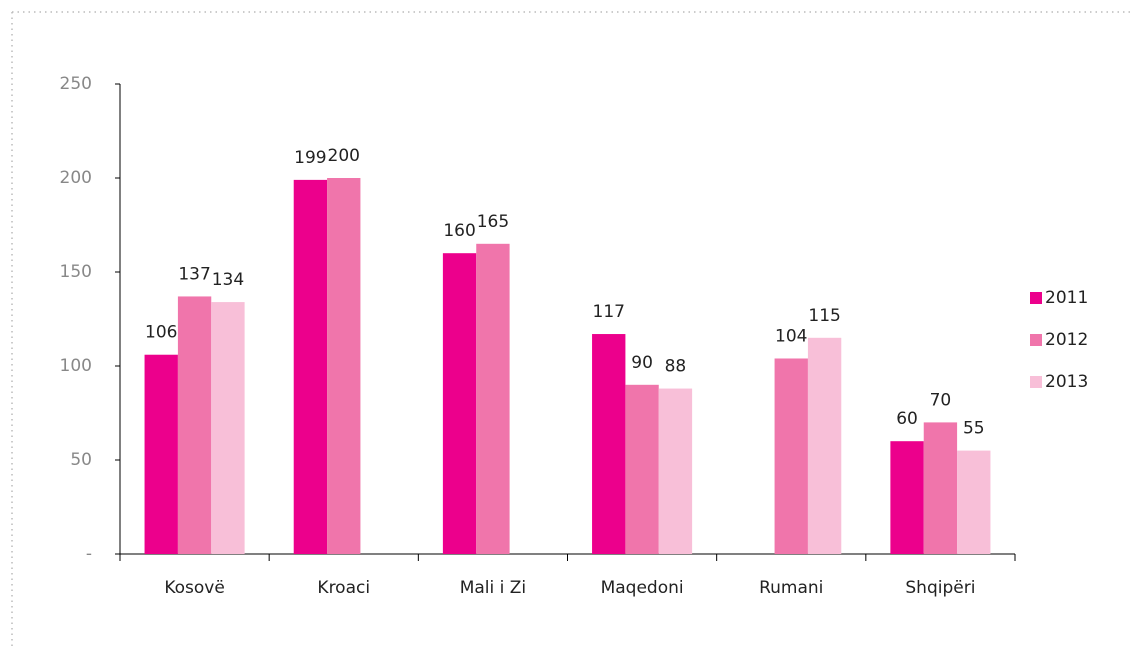 The image size is (1132, 648). I want to click on x-tick-label: Mali i Zi, so click(493, 588).